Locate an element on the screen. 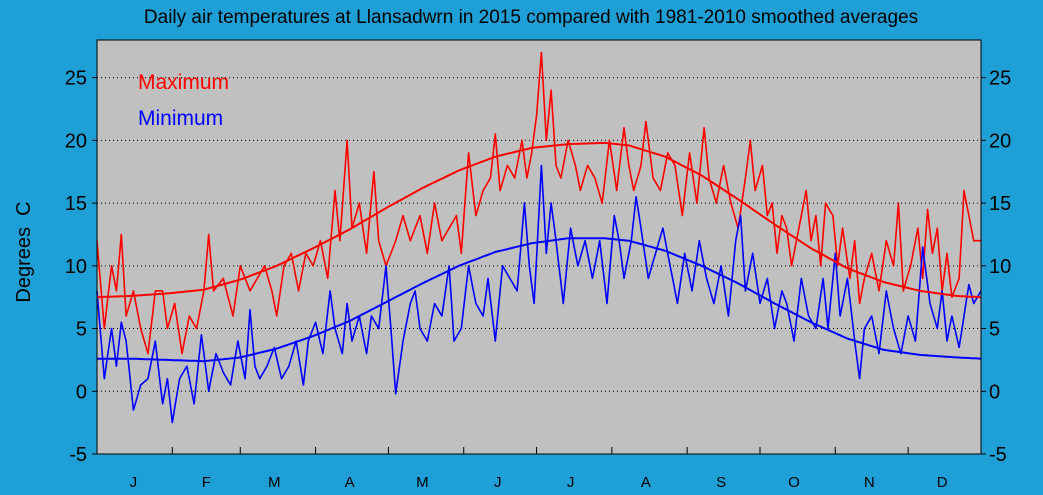  month-label-10: N is located at coordinates (869, 482).